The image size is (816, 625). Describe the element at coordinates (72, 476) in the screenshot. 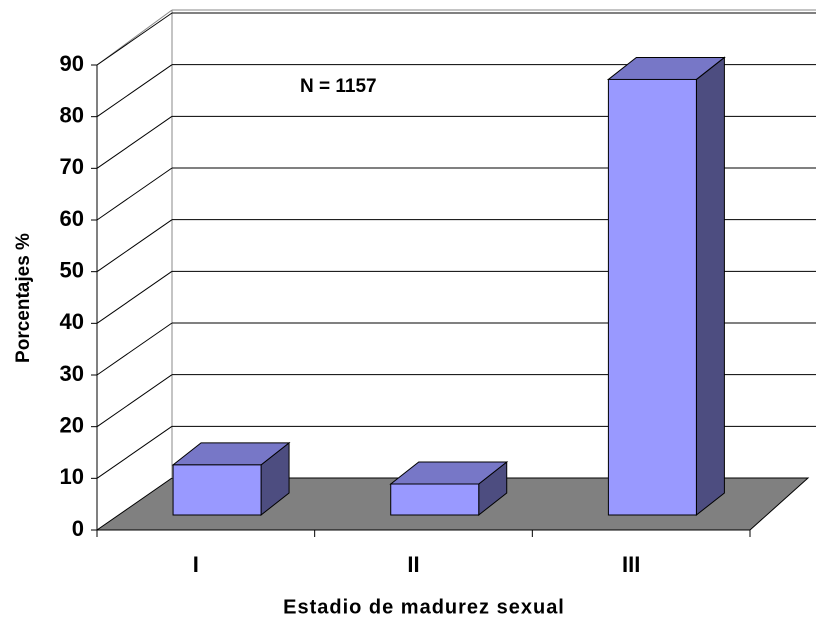

I see `y-tick-label: 10` at that location.